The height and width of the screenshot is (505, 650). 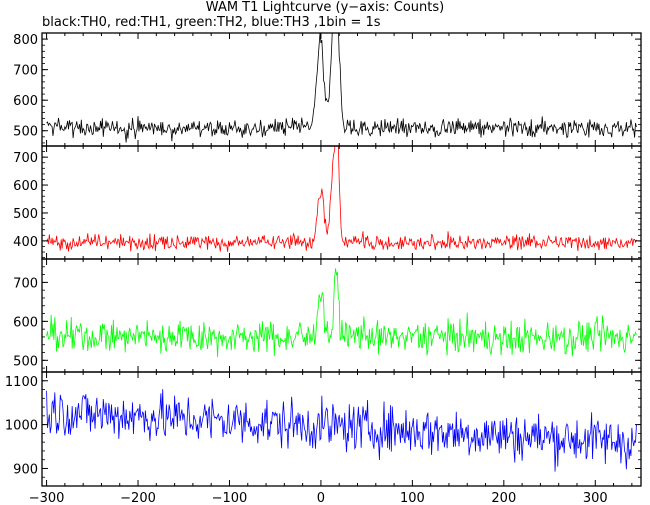 What do you see at coordinates (25, 361) in the screenshot?
I see `y-tick-label-th2: 500` at bounding box center [25, 361].